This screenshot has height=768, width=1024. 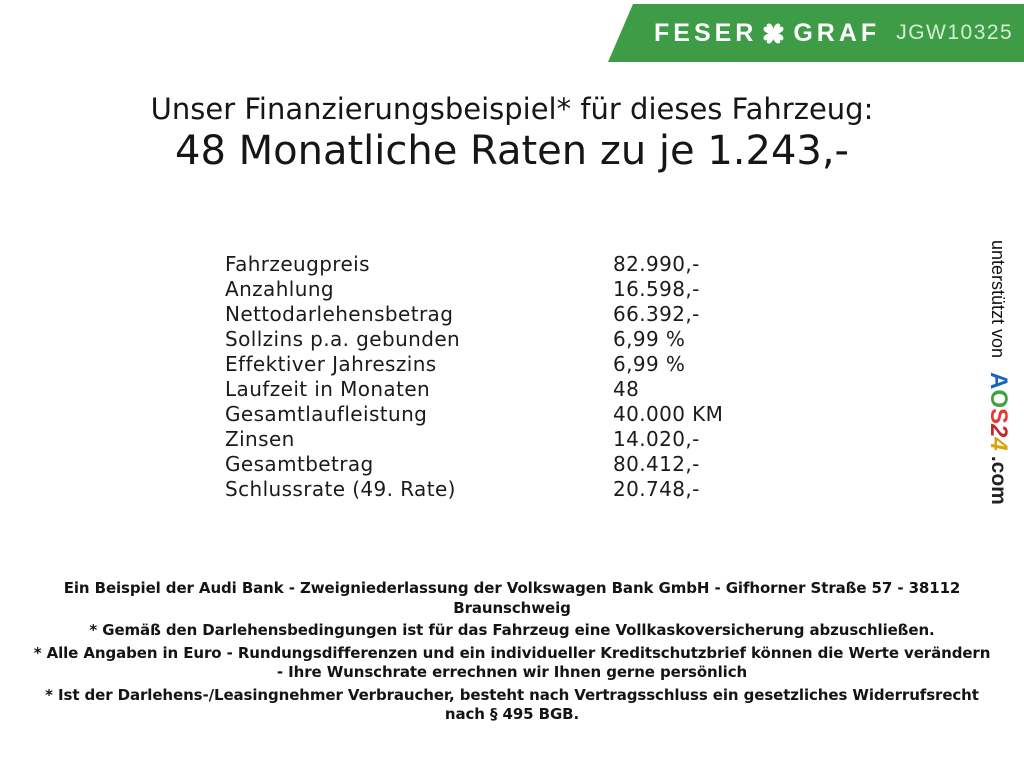 I want to click on aos24-logo-letter: 4, so click(x=998, y=444).